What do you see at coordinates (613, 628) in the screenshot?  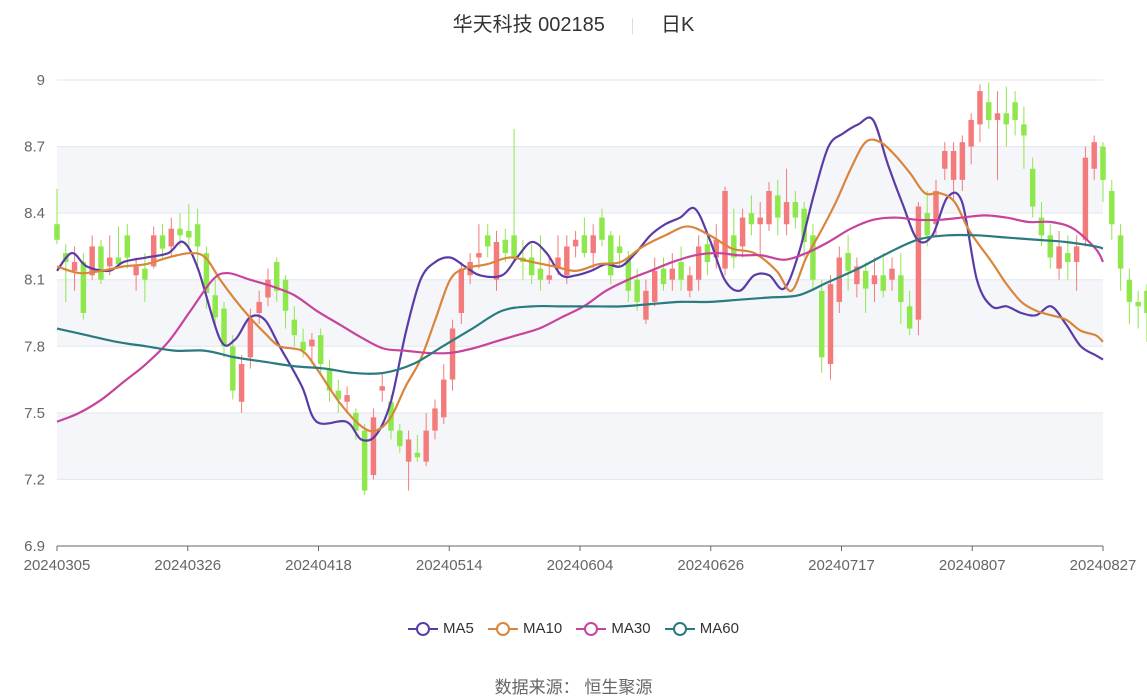 I see `legend-item-ma30: MA30` at bounding box center [613, 628].